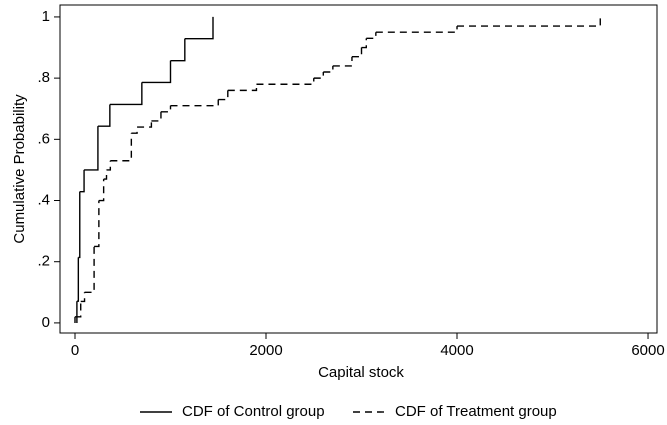 This screenshot has width=667, height=425. I want to click on legend-label: CDF of Control group, so click(253, 411).